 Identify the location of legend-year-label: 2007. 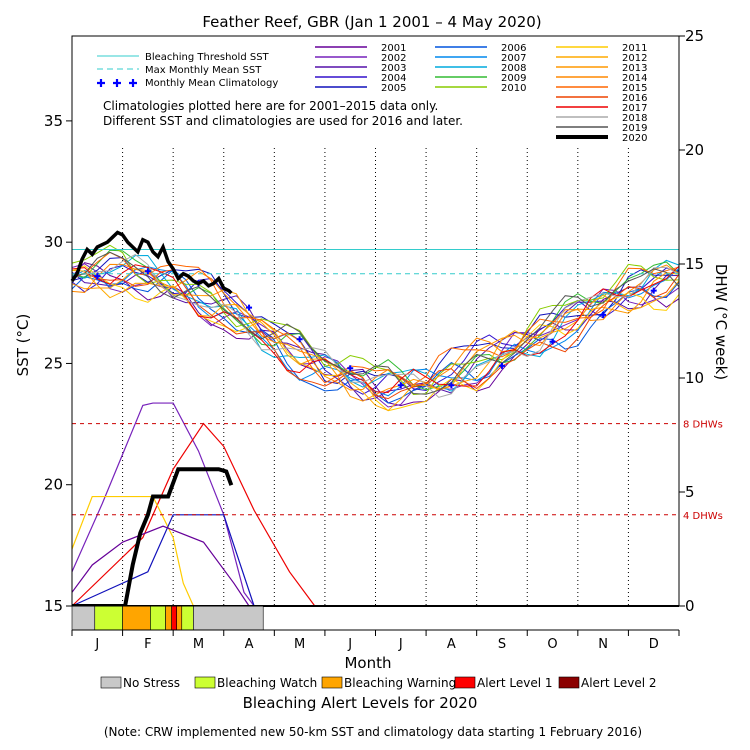
(513, 58).